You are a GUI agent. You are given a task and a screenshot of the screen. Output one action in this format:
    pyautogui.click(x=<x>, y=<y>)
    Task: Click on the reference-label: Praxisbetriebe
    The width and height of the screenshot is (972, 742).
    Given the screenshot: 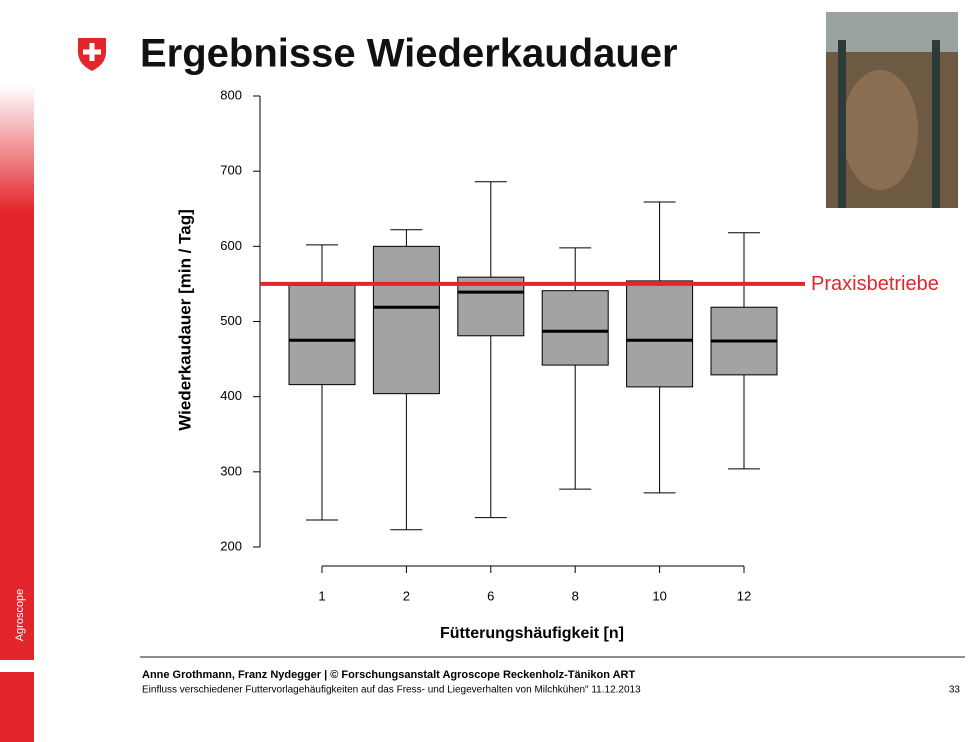 What is the action you would take?
    pyautogui.click(x=875, y=284)
    